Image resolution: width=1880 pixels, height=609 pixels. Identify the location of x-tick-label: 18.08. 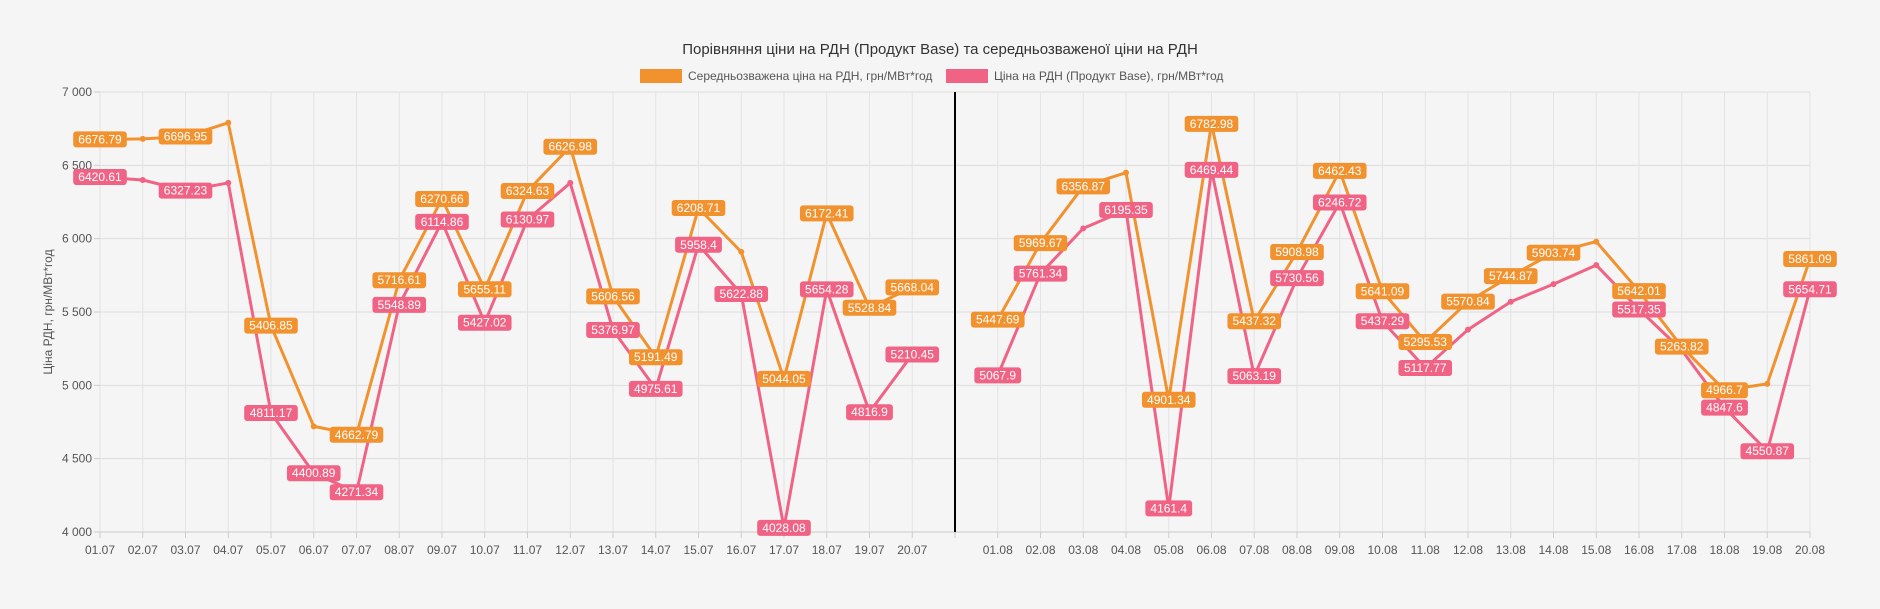
(1724, 550).